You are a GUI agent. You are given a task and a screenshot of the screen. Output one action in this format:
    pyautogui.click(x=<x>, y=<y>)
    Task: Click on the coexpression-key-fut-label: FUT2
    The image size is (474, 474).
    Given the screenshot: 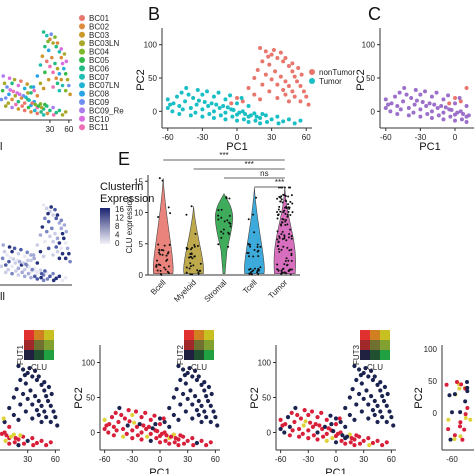 What is the action you would take?
    pyautogui.click(x=180, y=354)
    